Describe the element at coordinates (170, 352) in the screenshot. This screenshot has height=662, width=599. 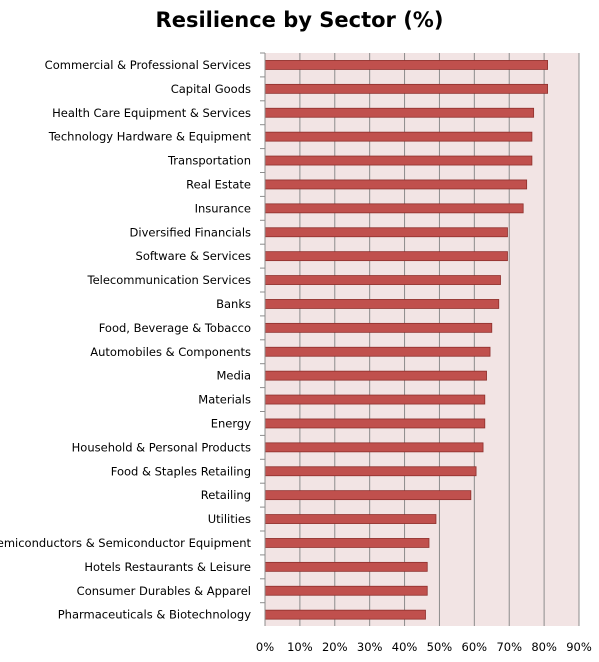
I see `category-label: Automobiles & Components` at that location.